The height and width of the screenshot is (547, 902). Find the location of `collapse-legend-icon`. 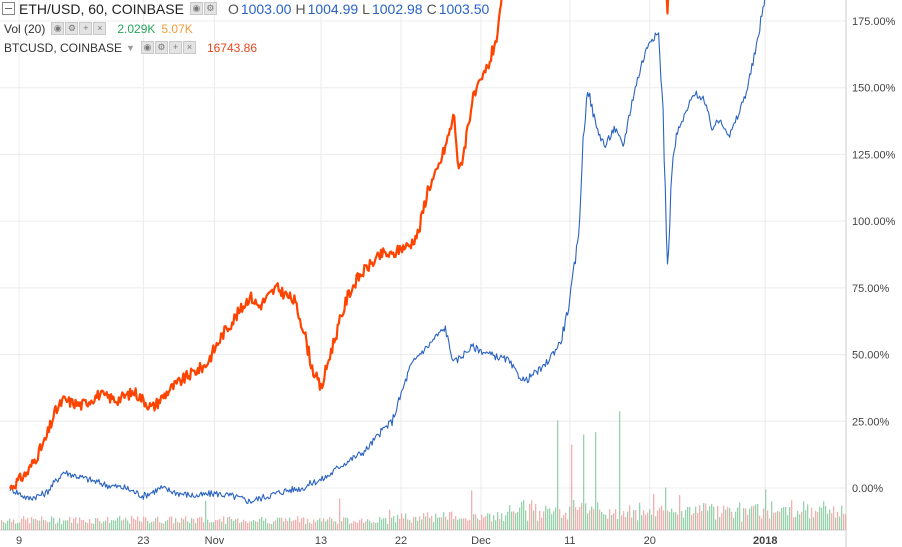

collapse-legend-icon is located at coordinates (8, 8).